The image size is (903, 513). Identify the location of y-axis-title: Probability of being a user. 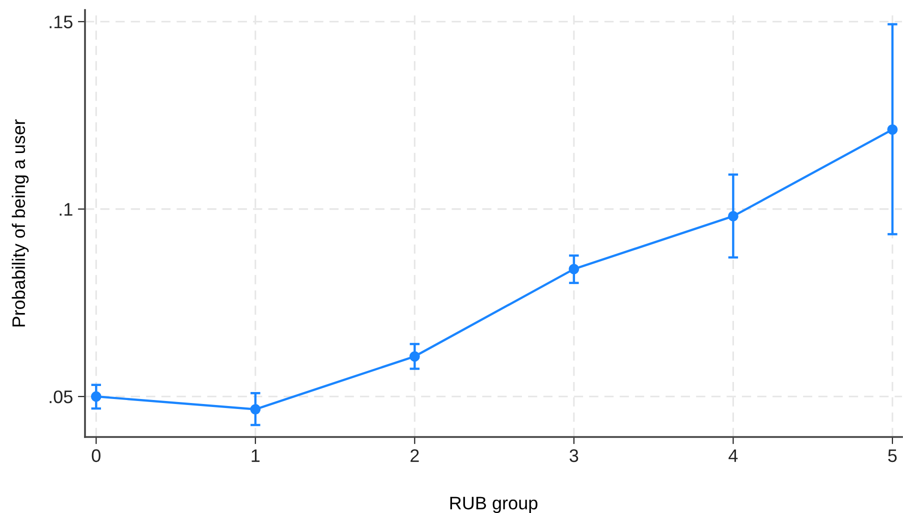
(20, 222).